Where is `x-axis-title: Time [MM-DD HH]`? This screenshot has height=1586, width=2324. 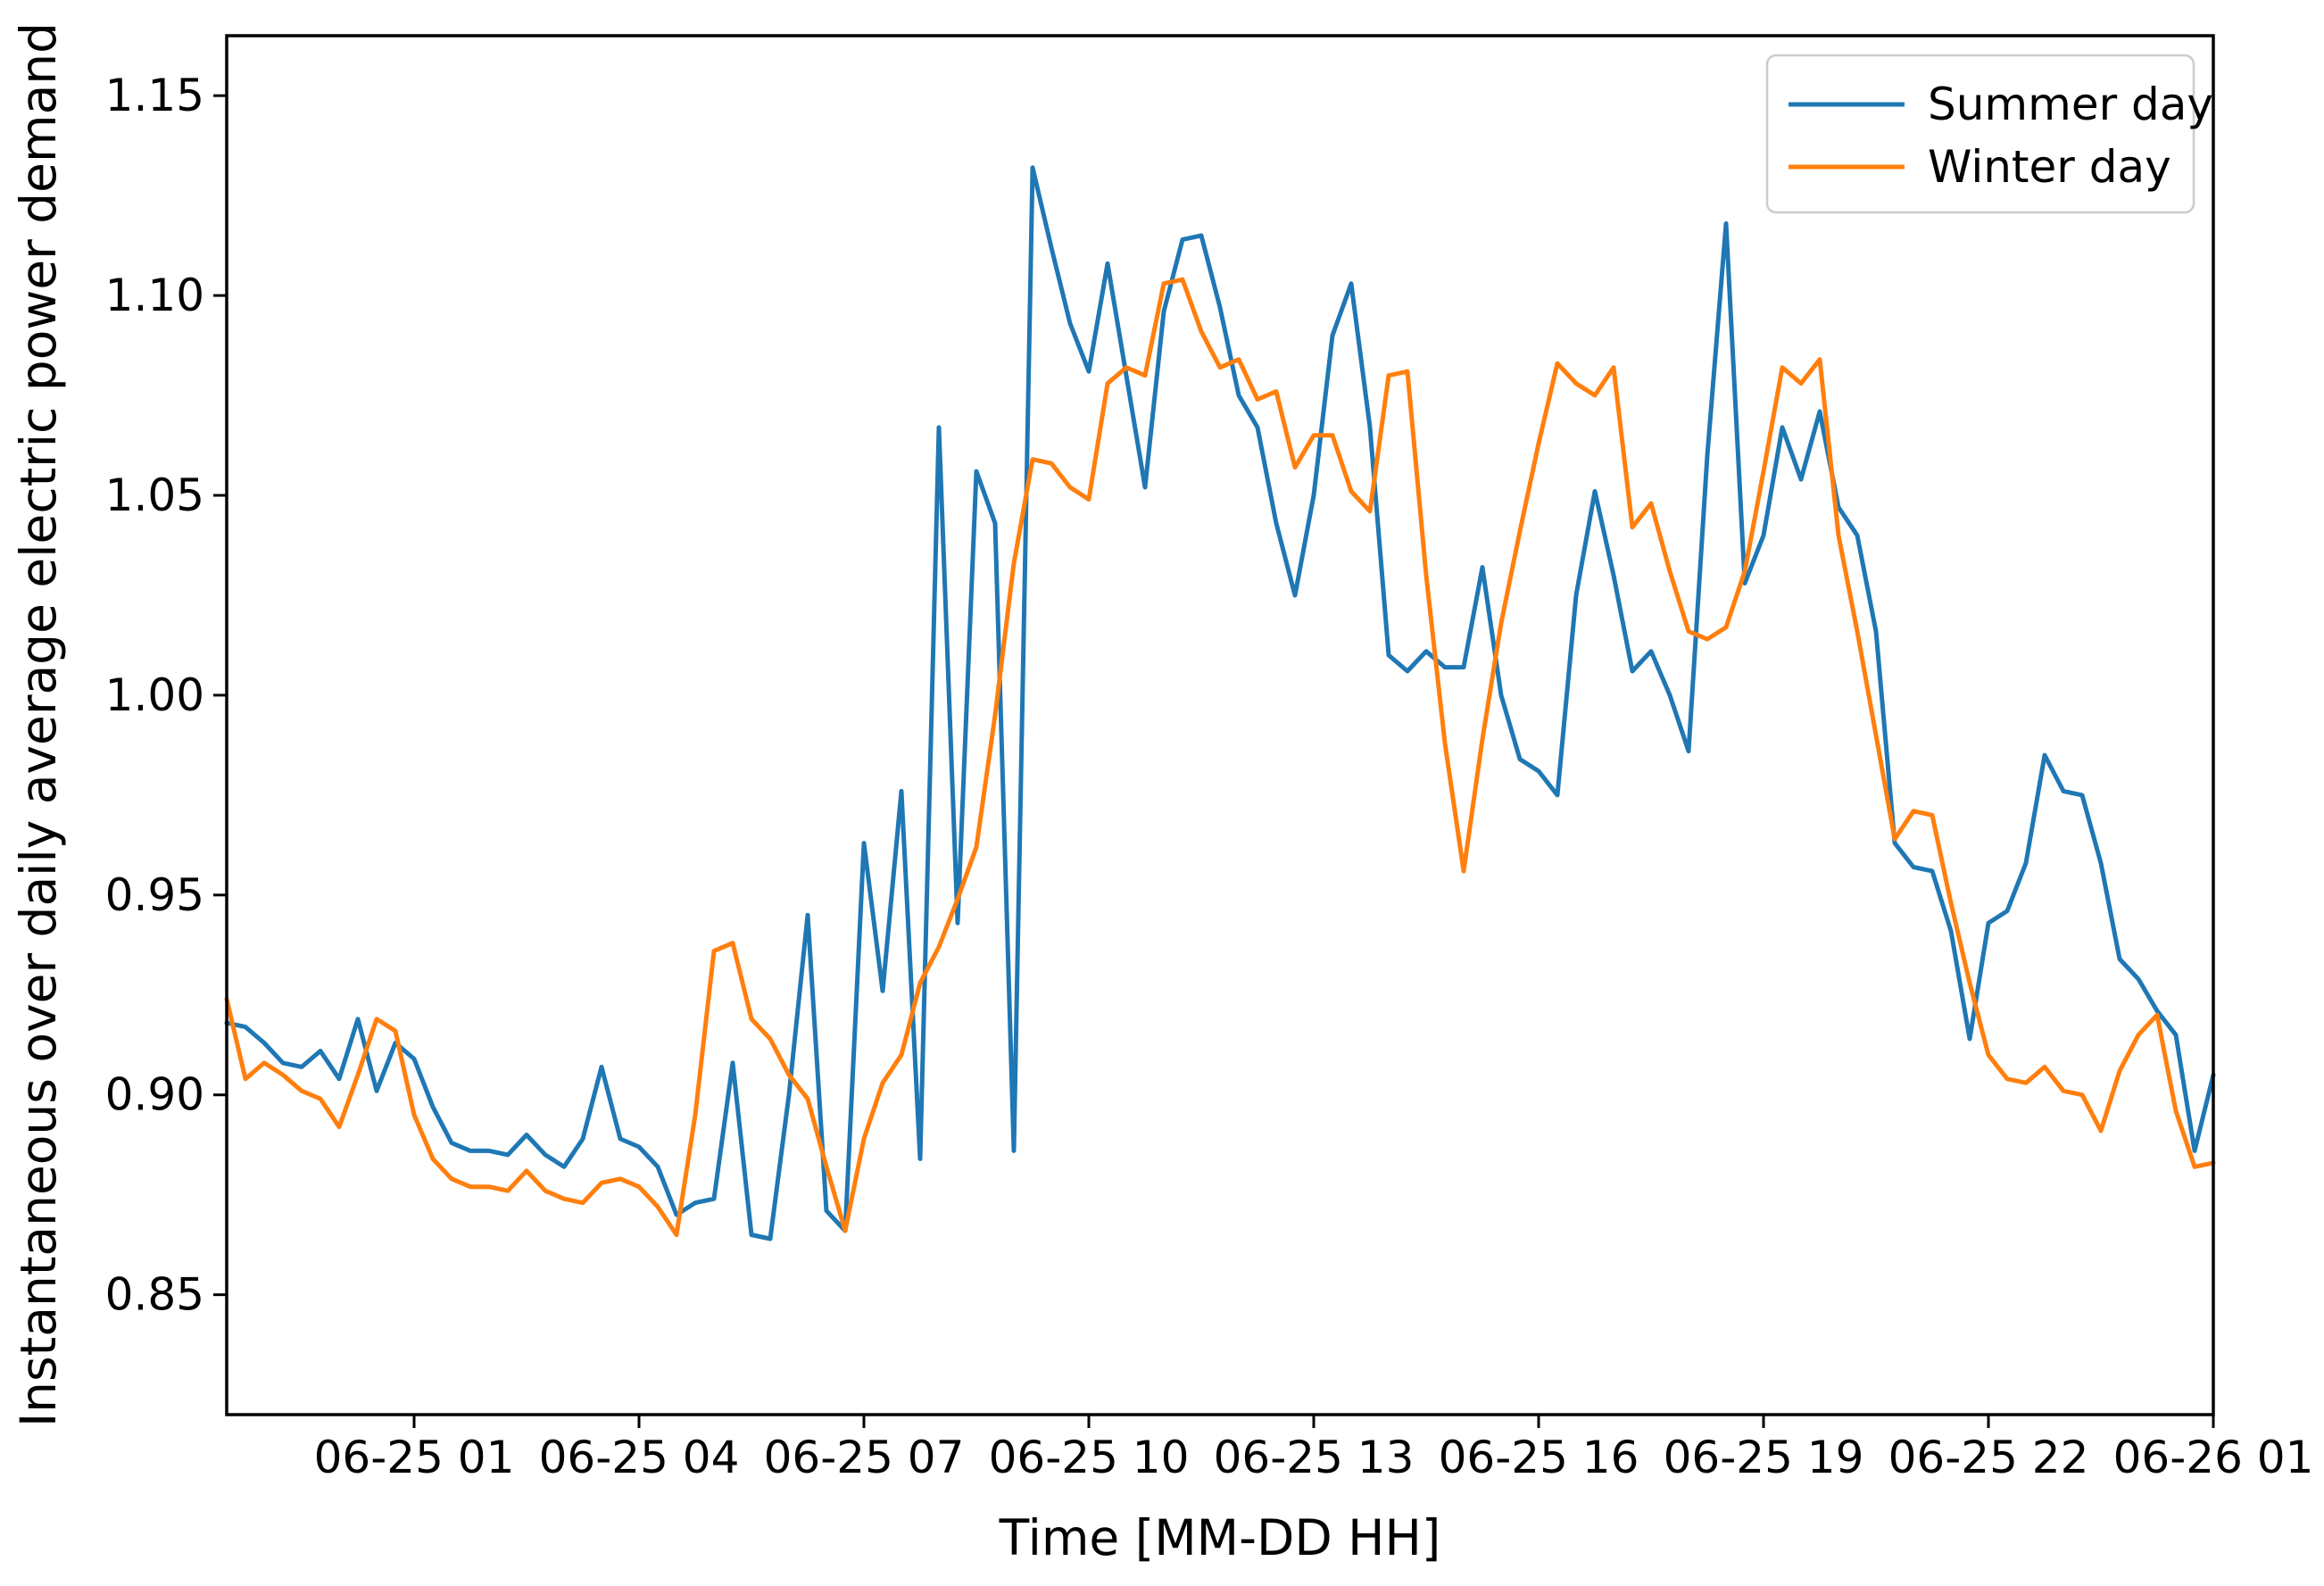 x-axis-title: Time [MM-DD HH] is located at coordinates (1220, 1537).